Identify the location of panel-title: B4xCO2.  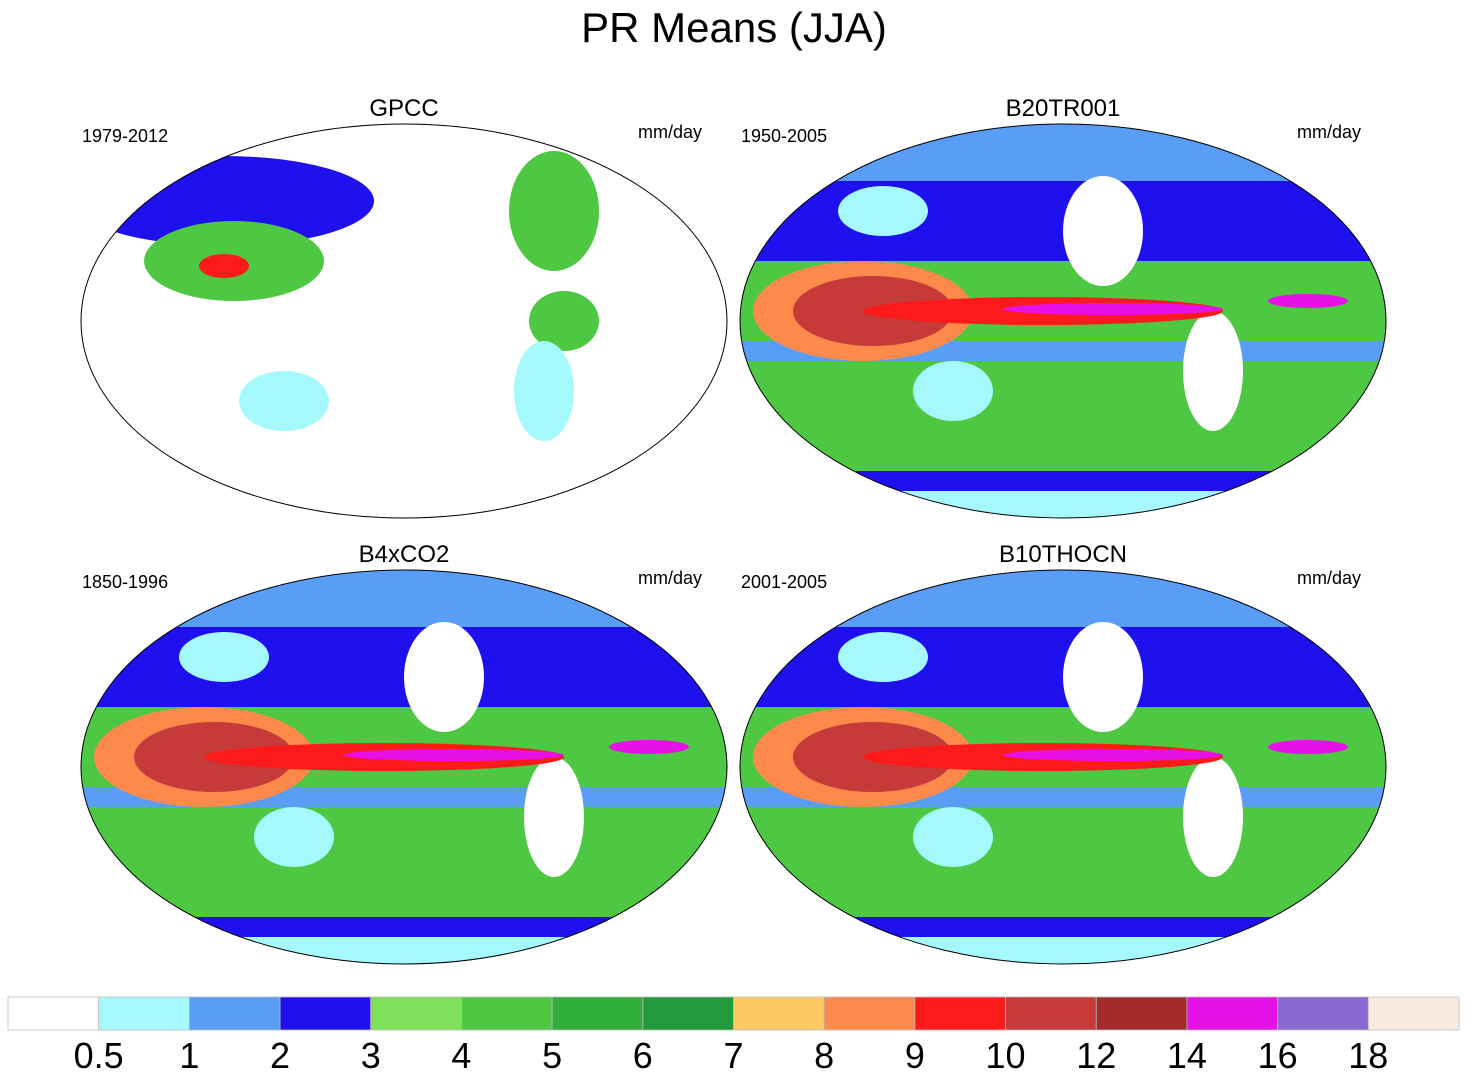
(404, 554).